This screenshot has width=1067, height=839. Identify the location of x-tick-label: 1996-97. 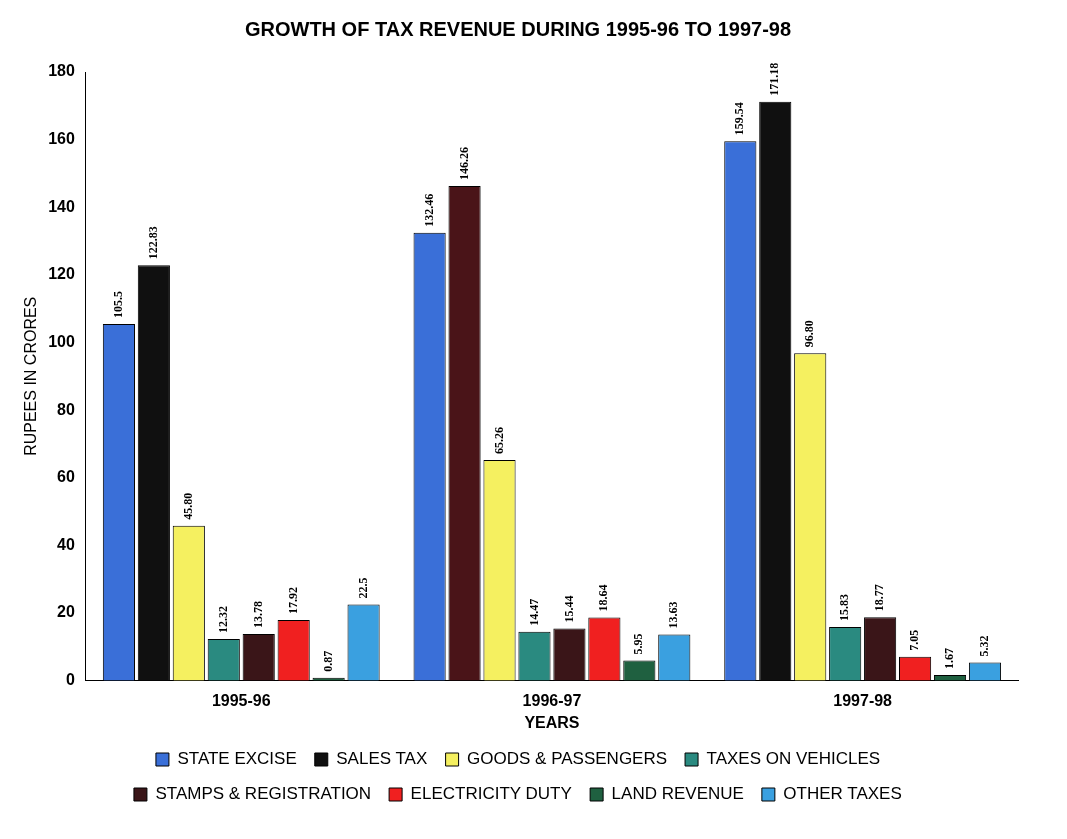
(552, 700).